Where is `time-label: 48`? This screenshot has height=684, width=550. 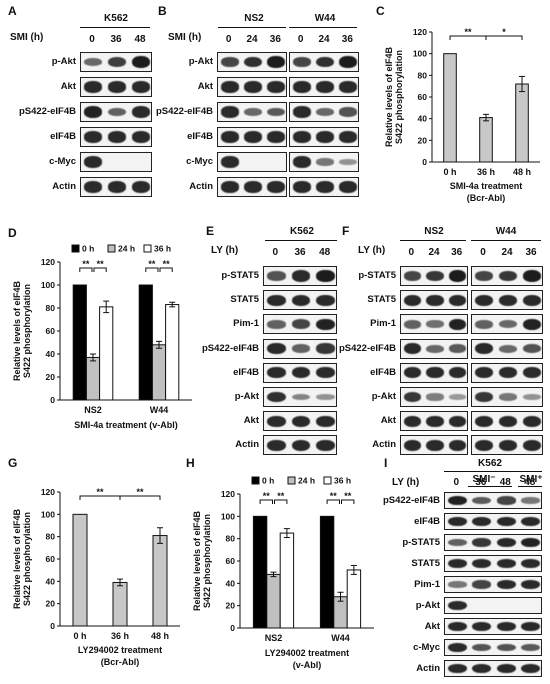 time-label: 48 is located at coordinates (530, 482).